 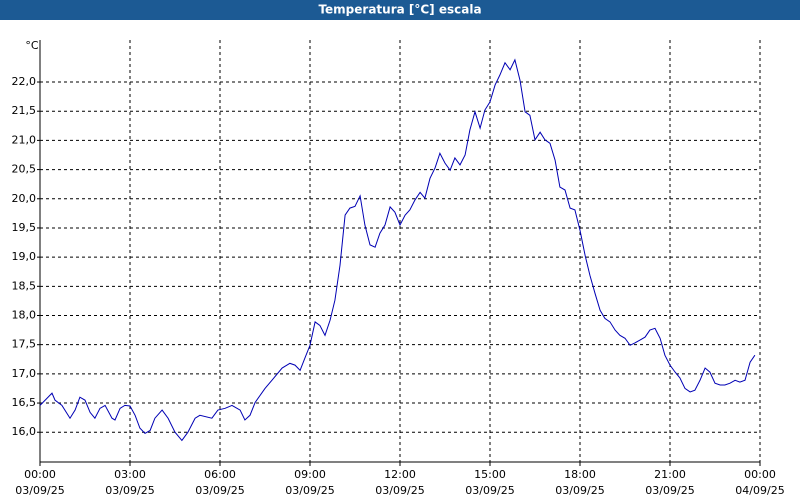 I want to click on x-tick-label: 21:00, so click(x=670, y=474).